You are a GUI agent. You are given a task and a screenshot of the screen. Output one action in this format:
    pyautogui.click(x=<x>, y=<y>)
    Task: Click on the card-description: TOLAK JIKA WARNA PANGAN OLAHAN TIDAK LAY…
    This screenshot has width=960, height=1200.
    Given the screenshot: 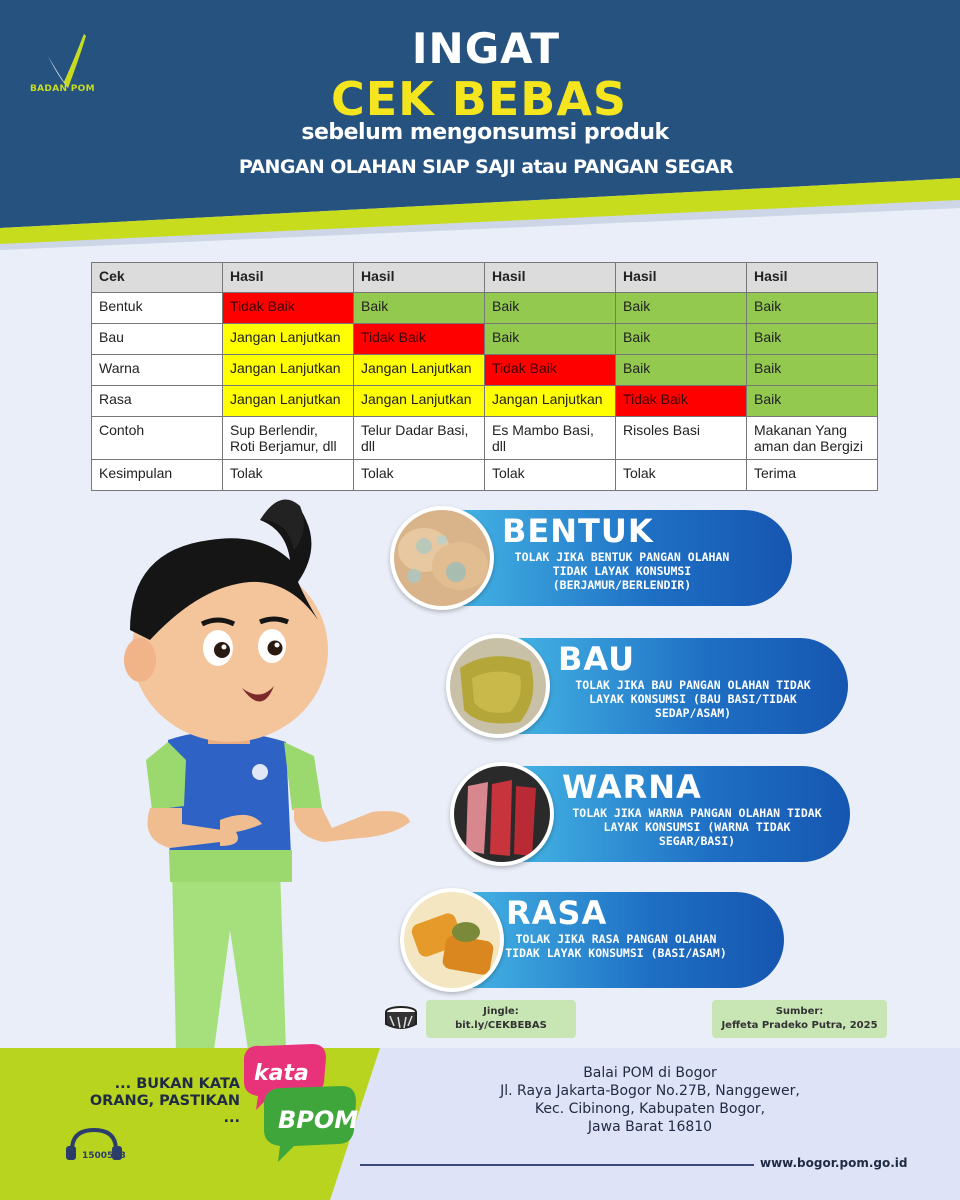 What is the action you would take?
    pyautogui.click(x=697, y=827)
    